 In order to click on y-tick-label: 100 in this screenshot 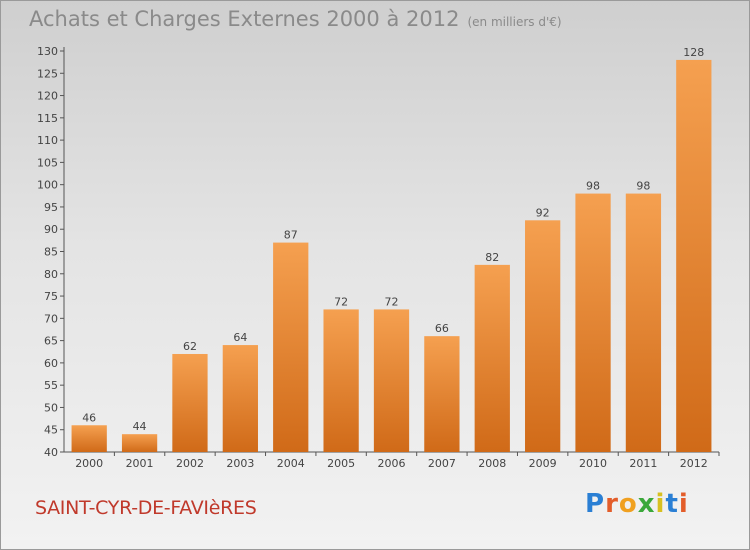, I will do `click(47, 185)`.